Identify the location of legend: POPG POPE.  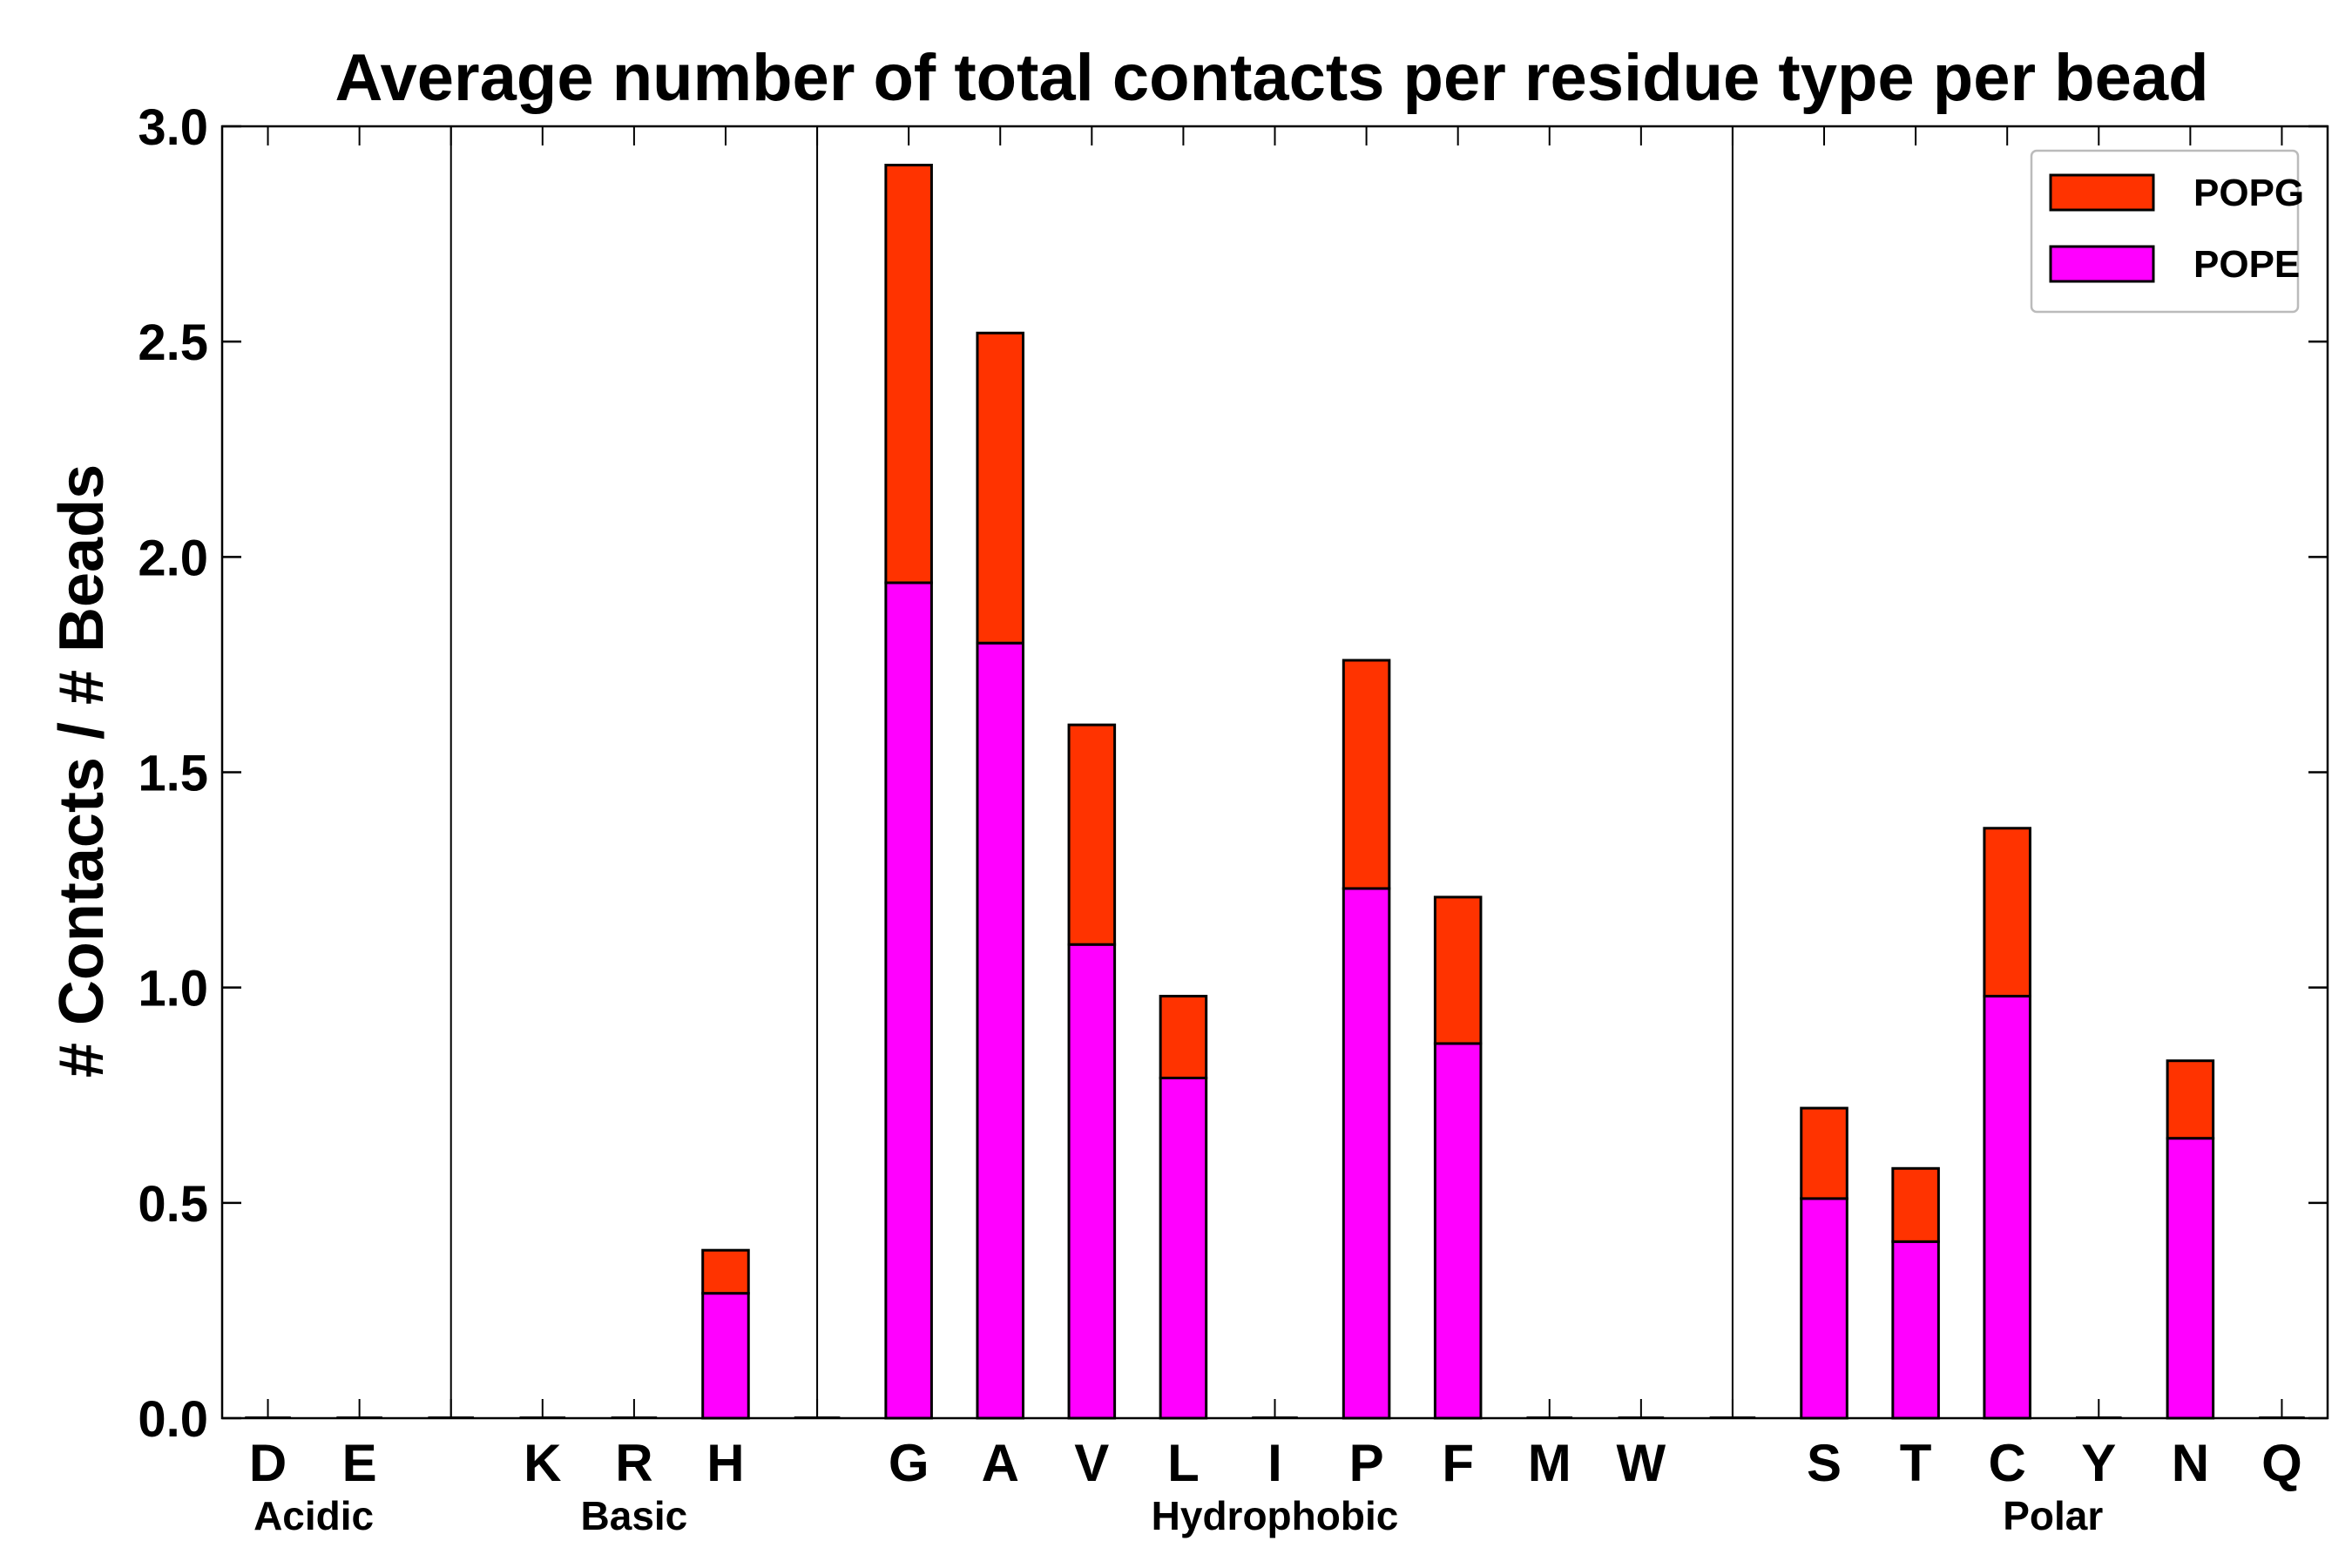
(2167, 231).